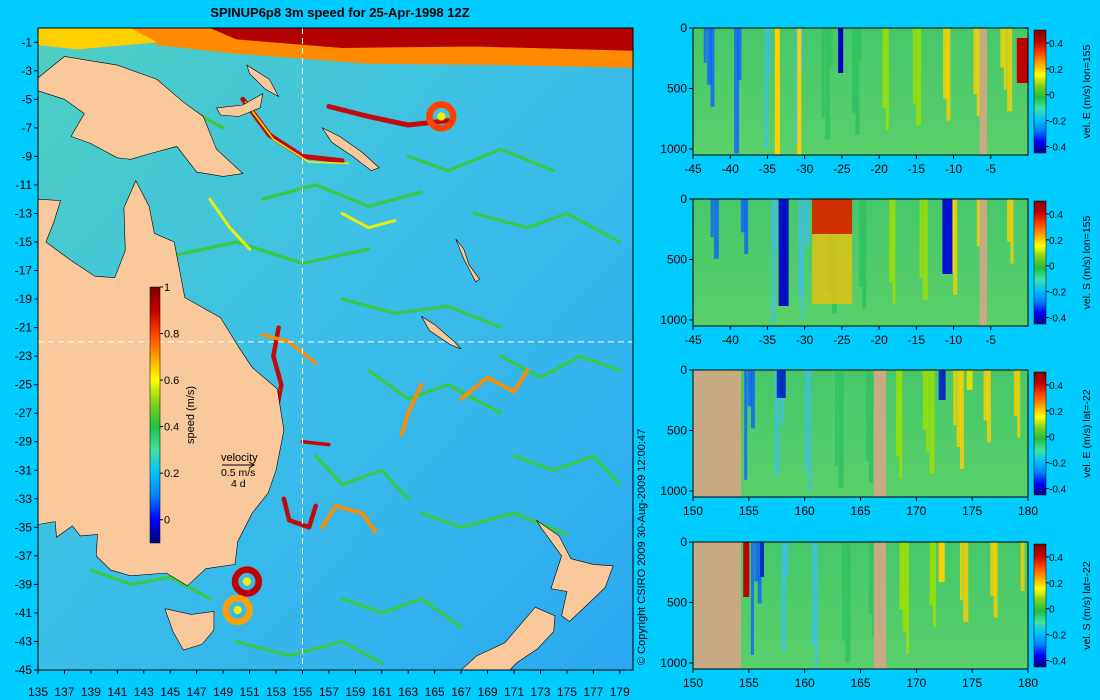 This screenshot has height=700, width=1100. Describe the element at coordinates (990, 169) in the screenshot. I see `x-tick-label: -5` at that location.